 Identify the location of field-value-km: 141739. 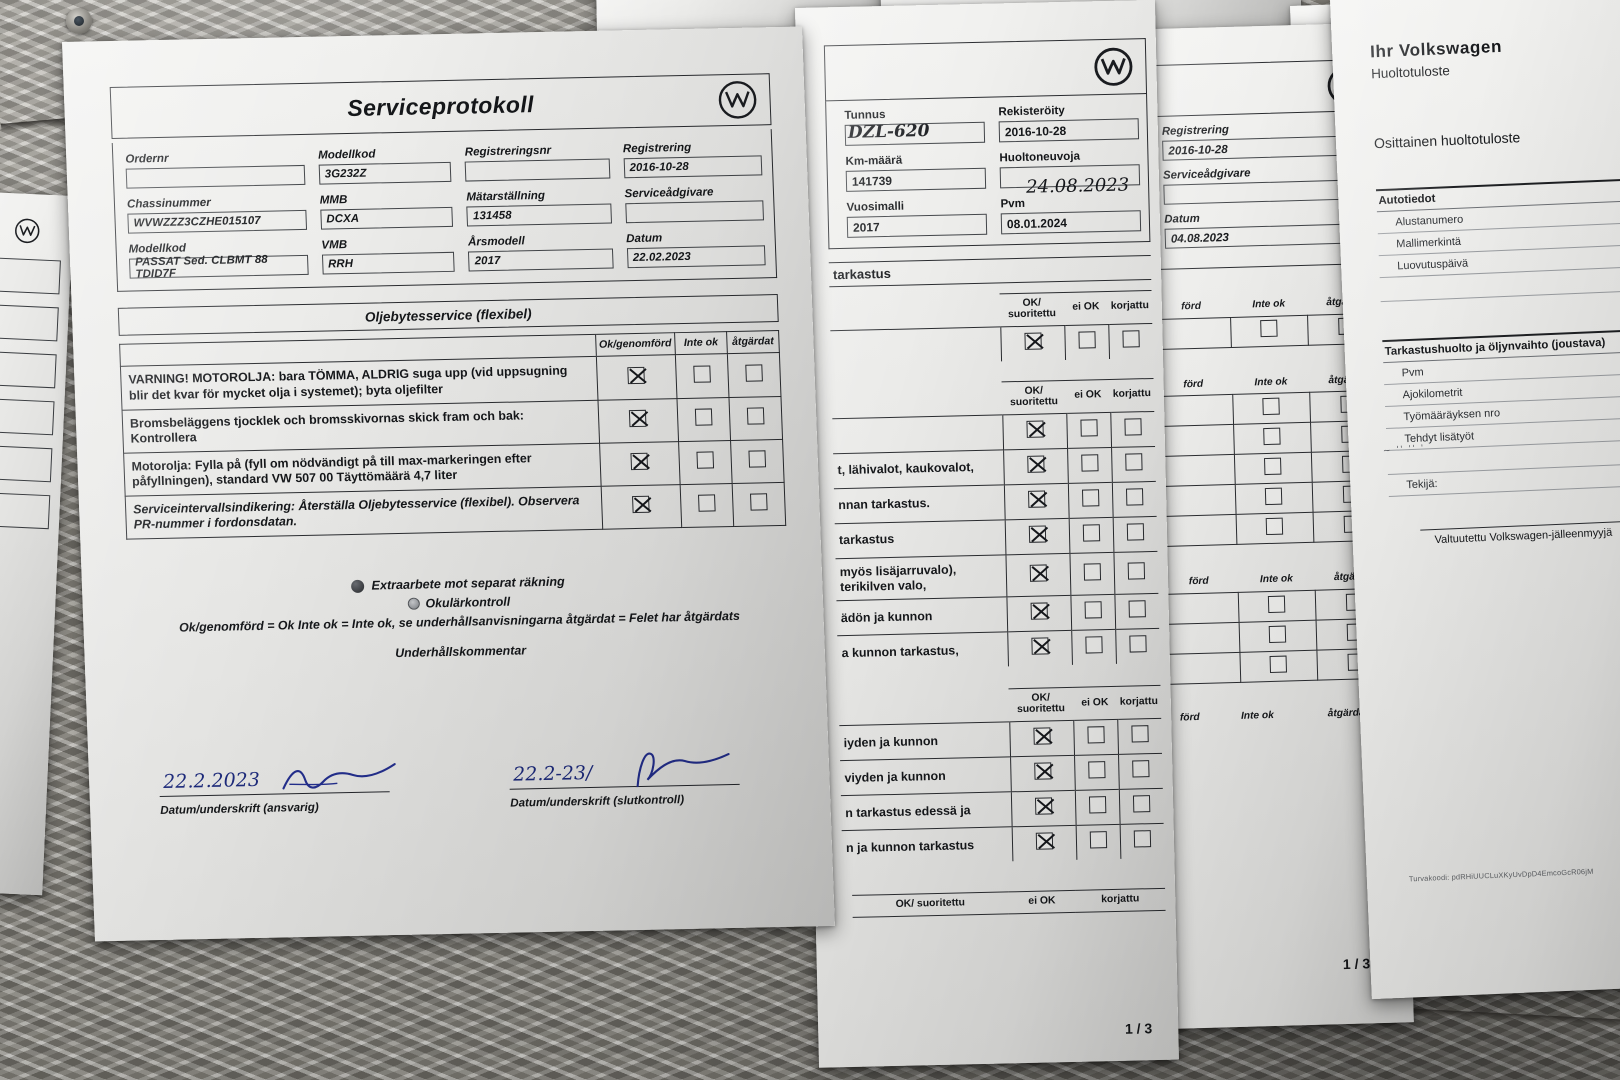
(916, 179).